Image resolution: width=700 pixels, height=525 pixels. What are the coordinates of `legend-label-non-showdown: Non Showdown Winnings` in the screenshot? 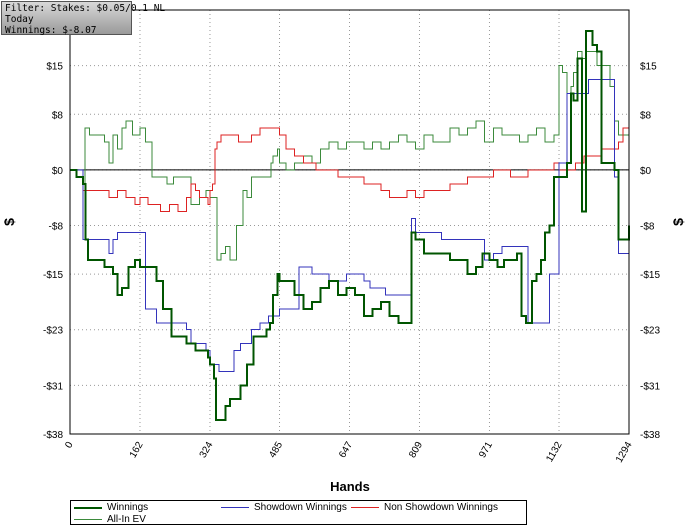 It's located at (441, 507).